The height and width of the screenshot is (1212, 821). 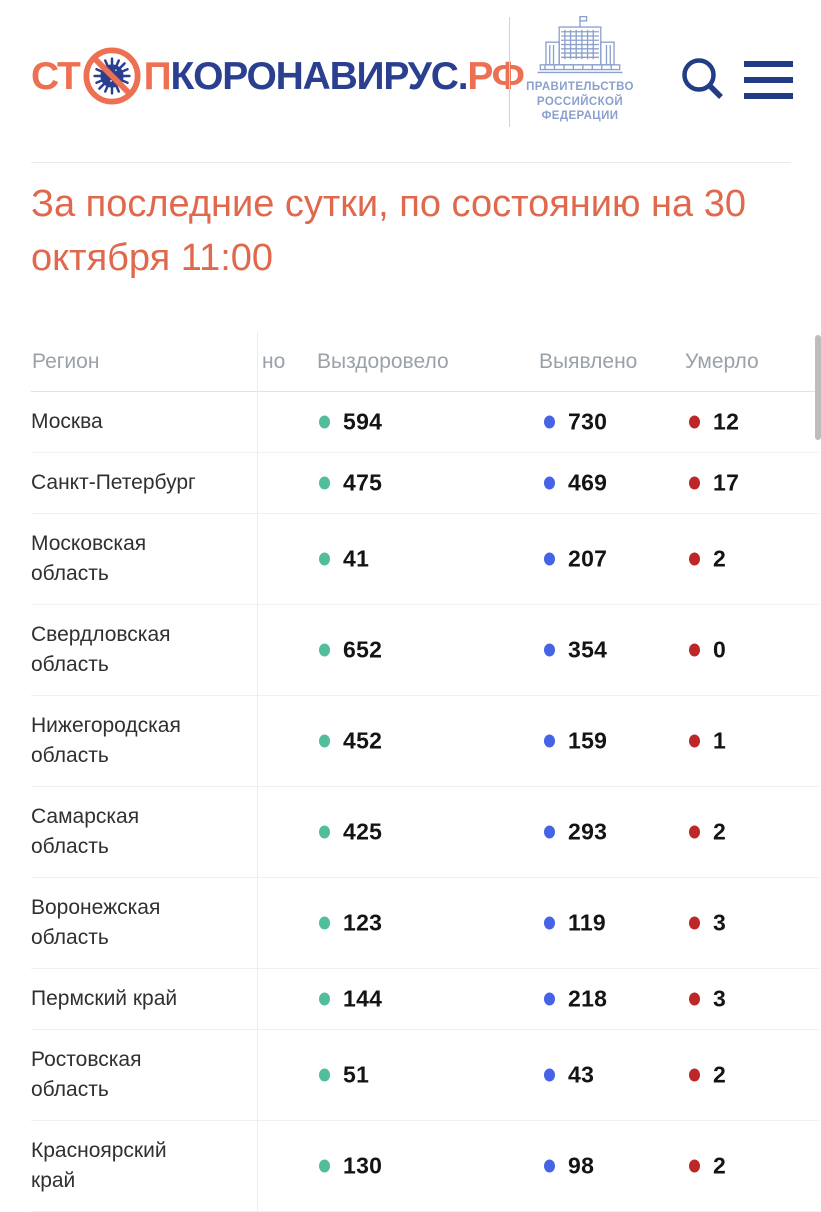 What do you see at coordinates (356, 558) in the screenshot?
I see `recovered-value: 41` at bounding box center [356, 558].